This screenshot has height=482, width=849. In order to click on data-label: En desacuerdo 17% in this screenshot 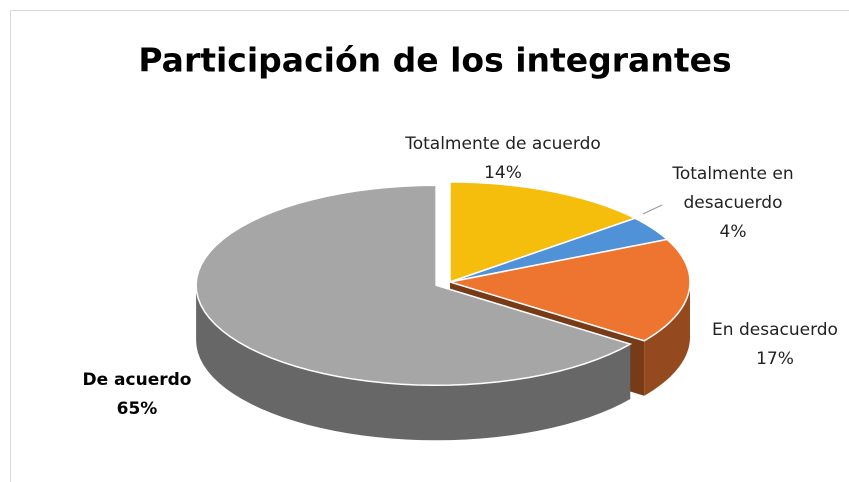, I will do `click(769, 345)`.